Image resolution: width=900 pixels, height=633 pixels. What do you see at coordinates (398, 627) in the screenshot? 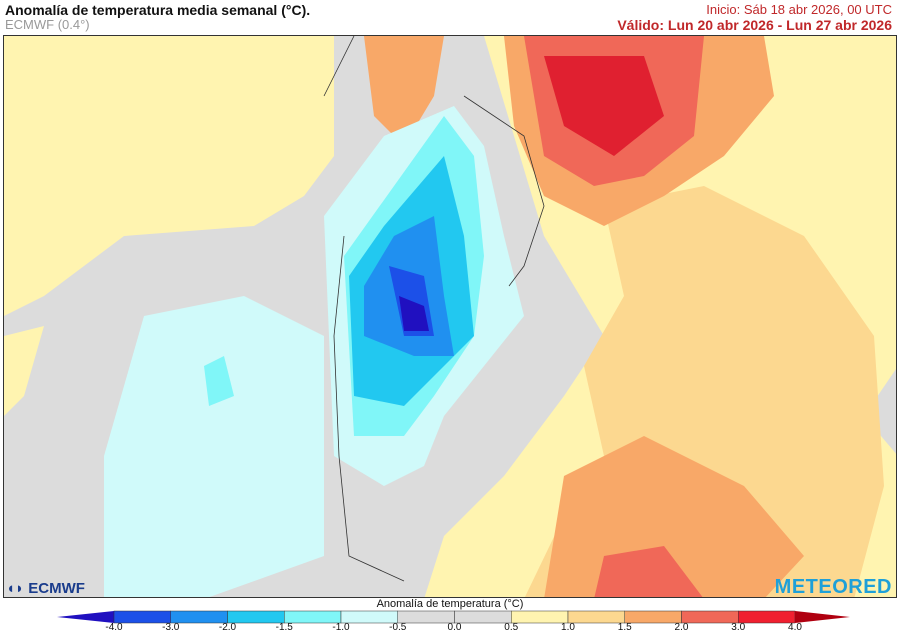
I see `colorbar-tick-label: -0.5` at bounding box center [398, 627].